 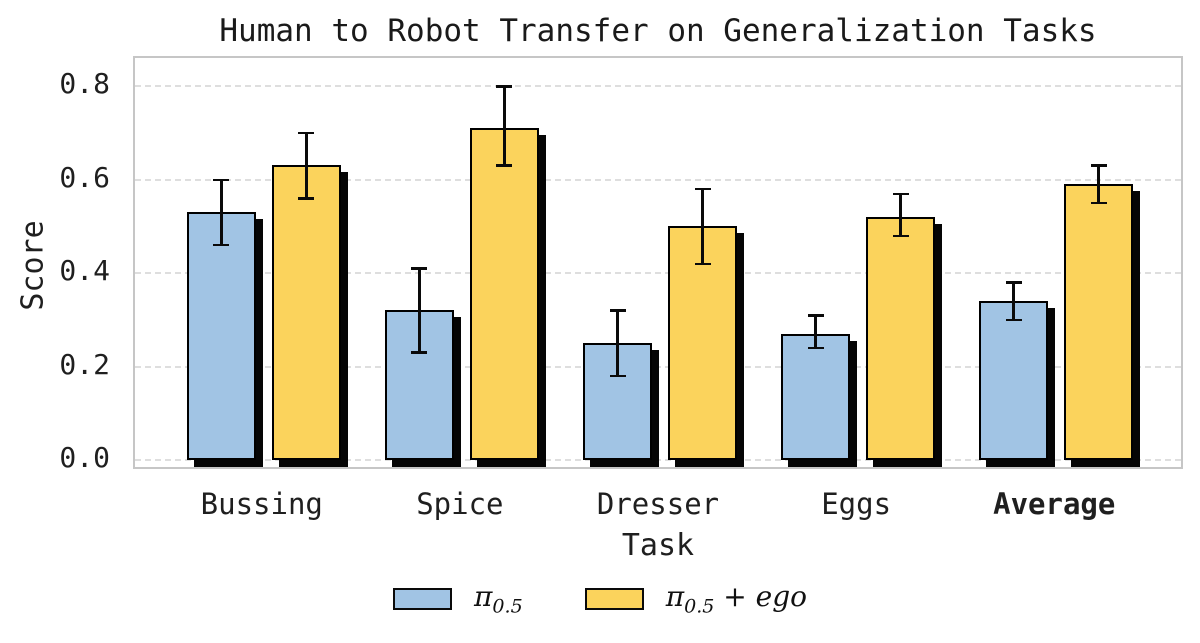 What do you see at coordinates (1099, 322) in the screenshot?
I see `bar-average-pi05-ego` at bounding box center [1099, 322].